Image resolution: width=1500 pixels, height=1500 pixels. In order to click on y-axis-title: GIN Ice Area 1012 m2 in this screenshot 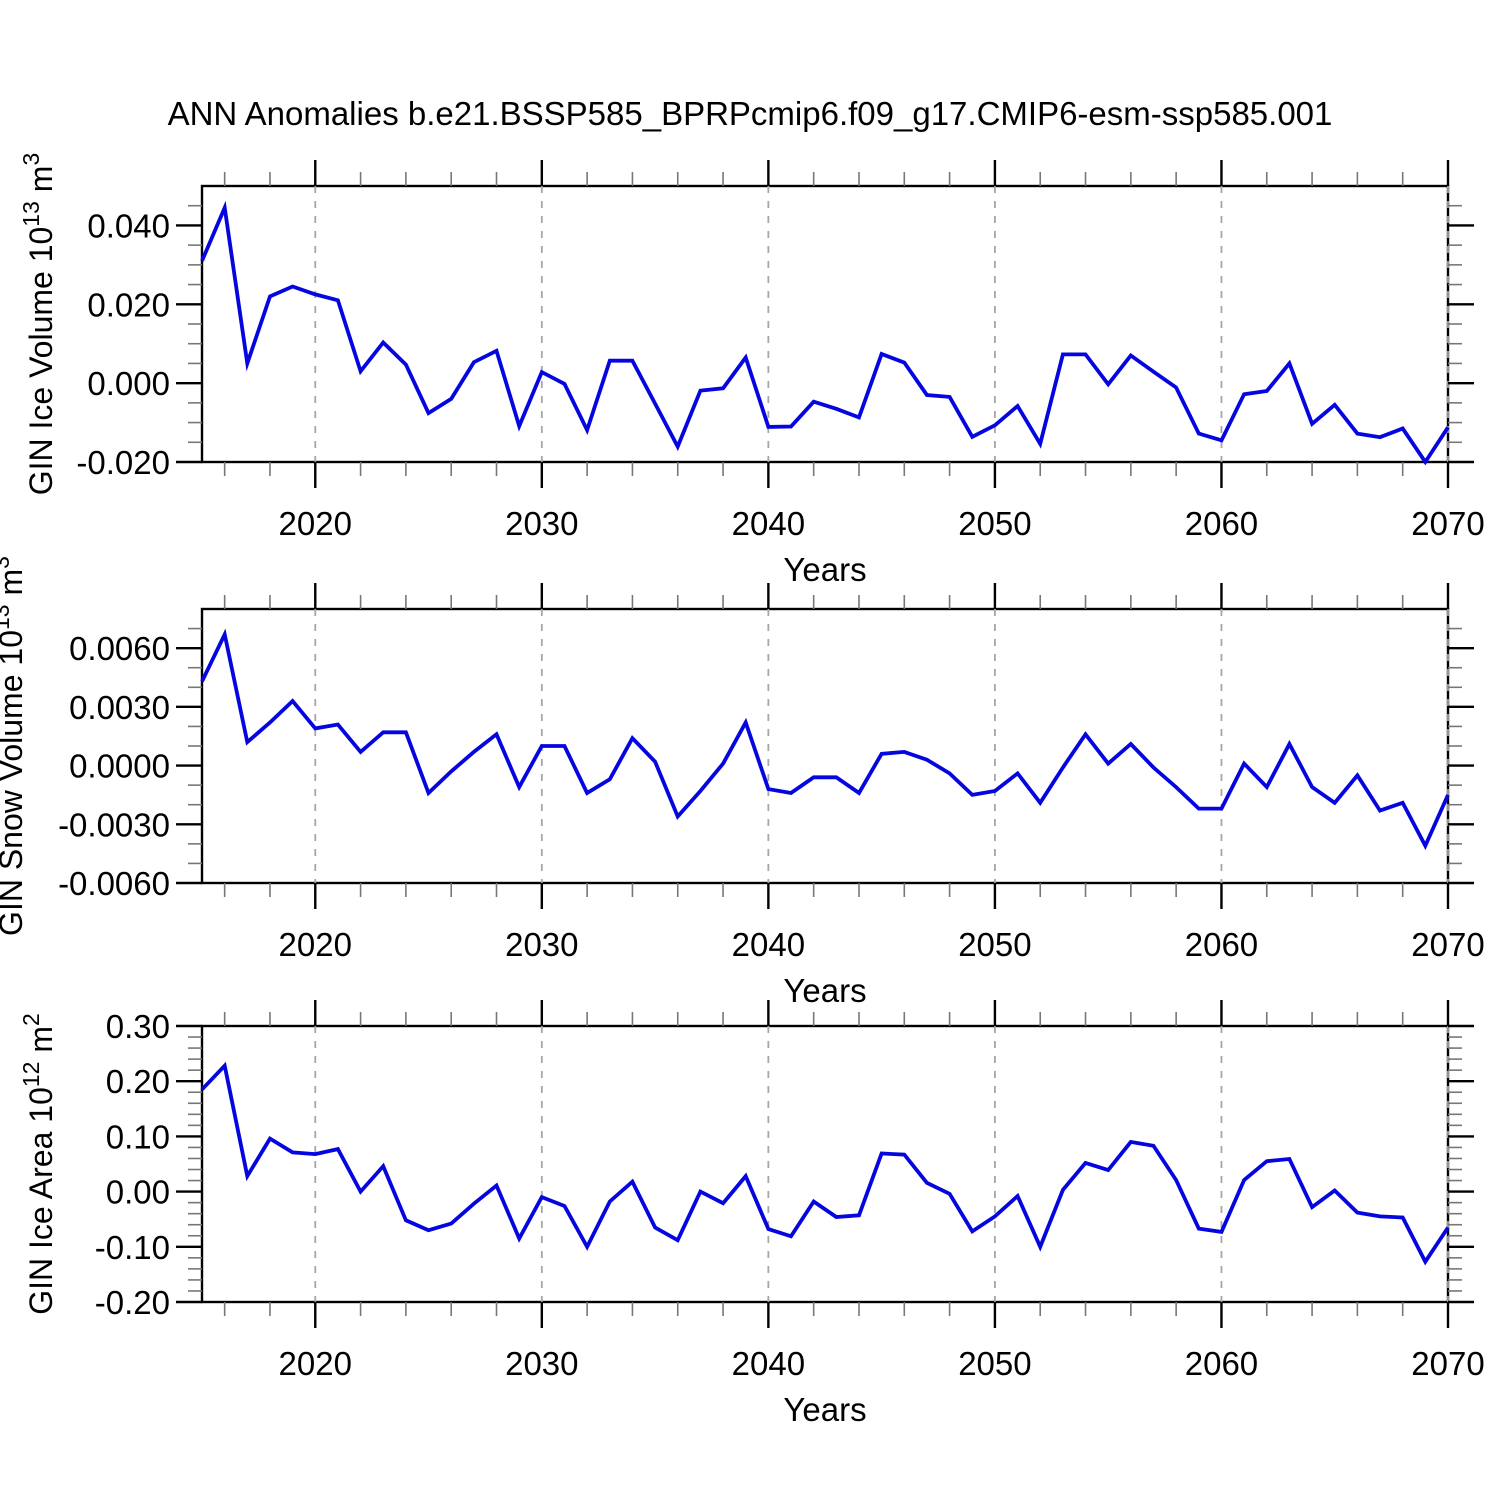, I will do `click(38, 1164)`.